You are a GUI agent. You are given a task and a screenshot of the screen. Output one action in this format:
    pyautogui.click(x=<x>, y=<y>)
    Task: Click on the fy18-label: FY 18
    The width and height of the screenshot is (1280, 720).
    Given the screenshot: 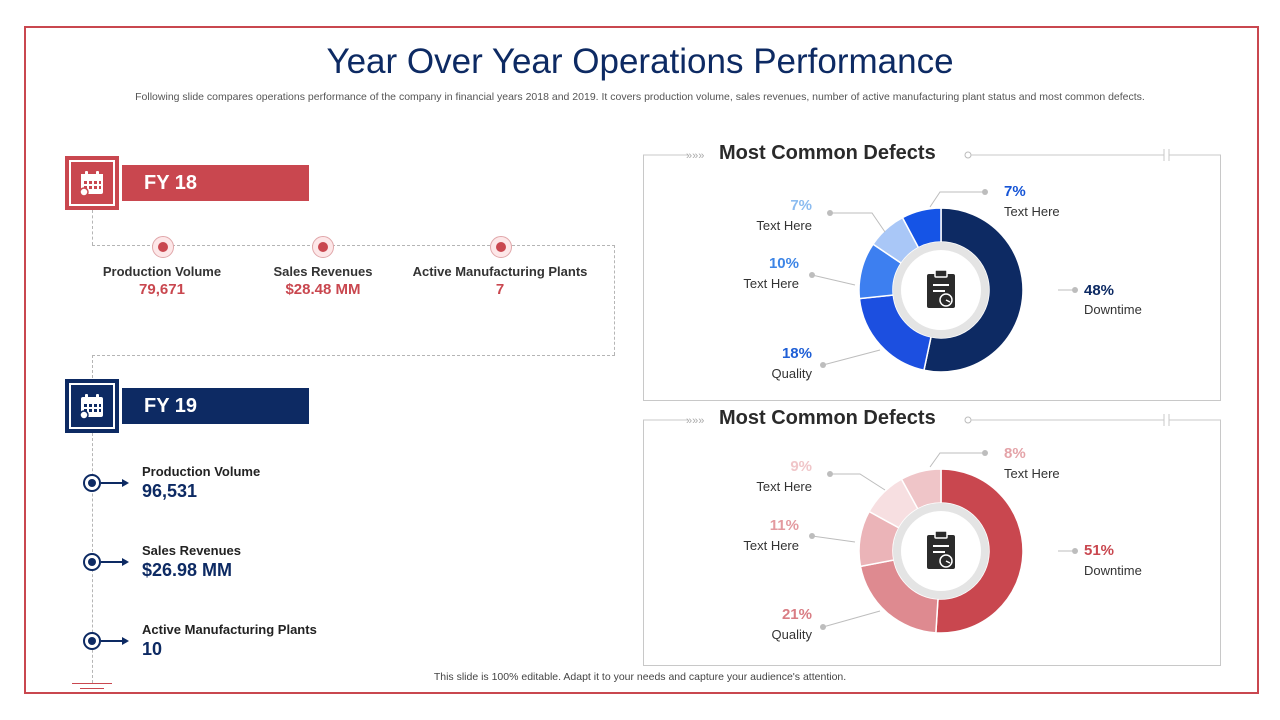 What is the action you would take?
    pyautogui.click(x=215, y=183)
    